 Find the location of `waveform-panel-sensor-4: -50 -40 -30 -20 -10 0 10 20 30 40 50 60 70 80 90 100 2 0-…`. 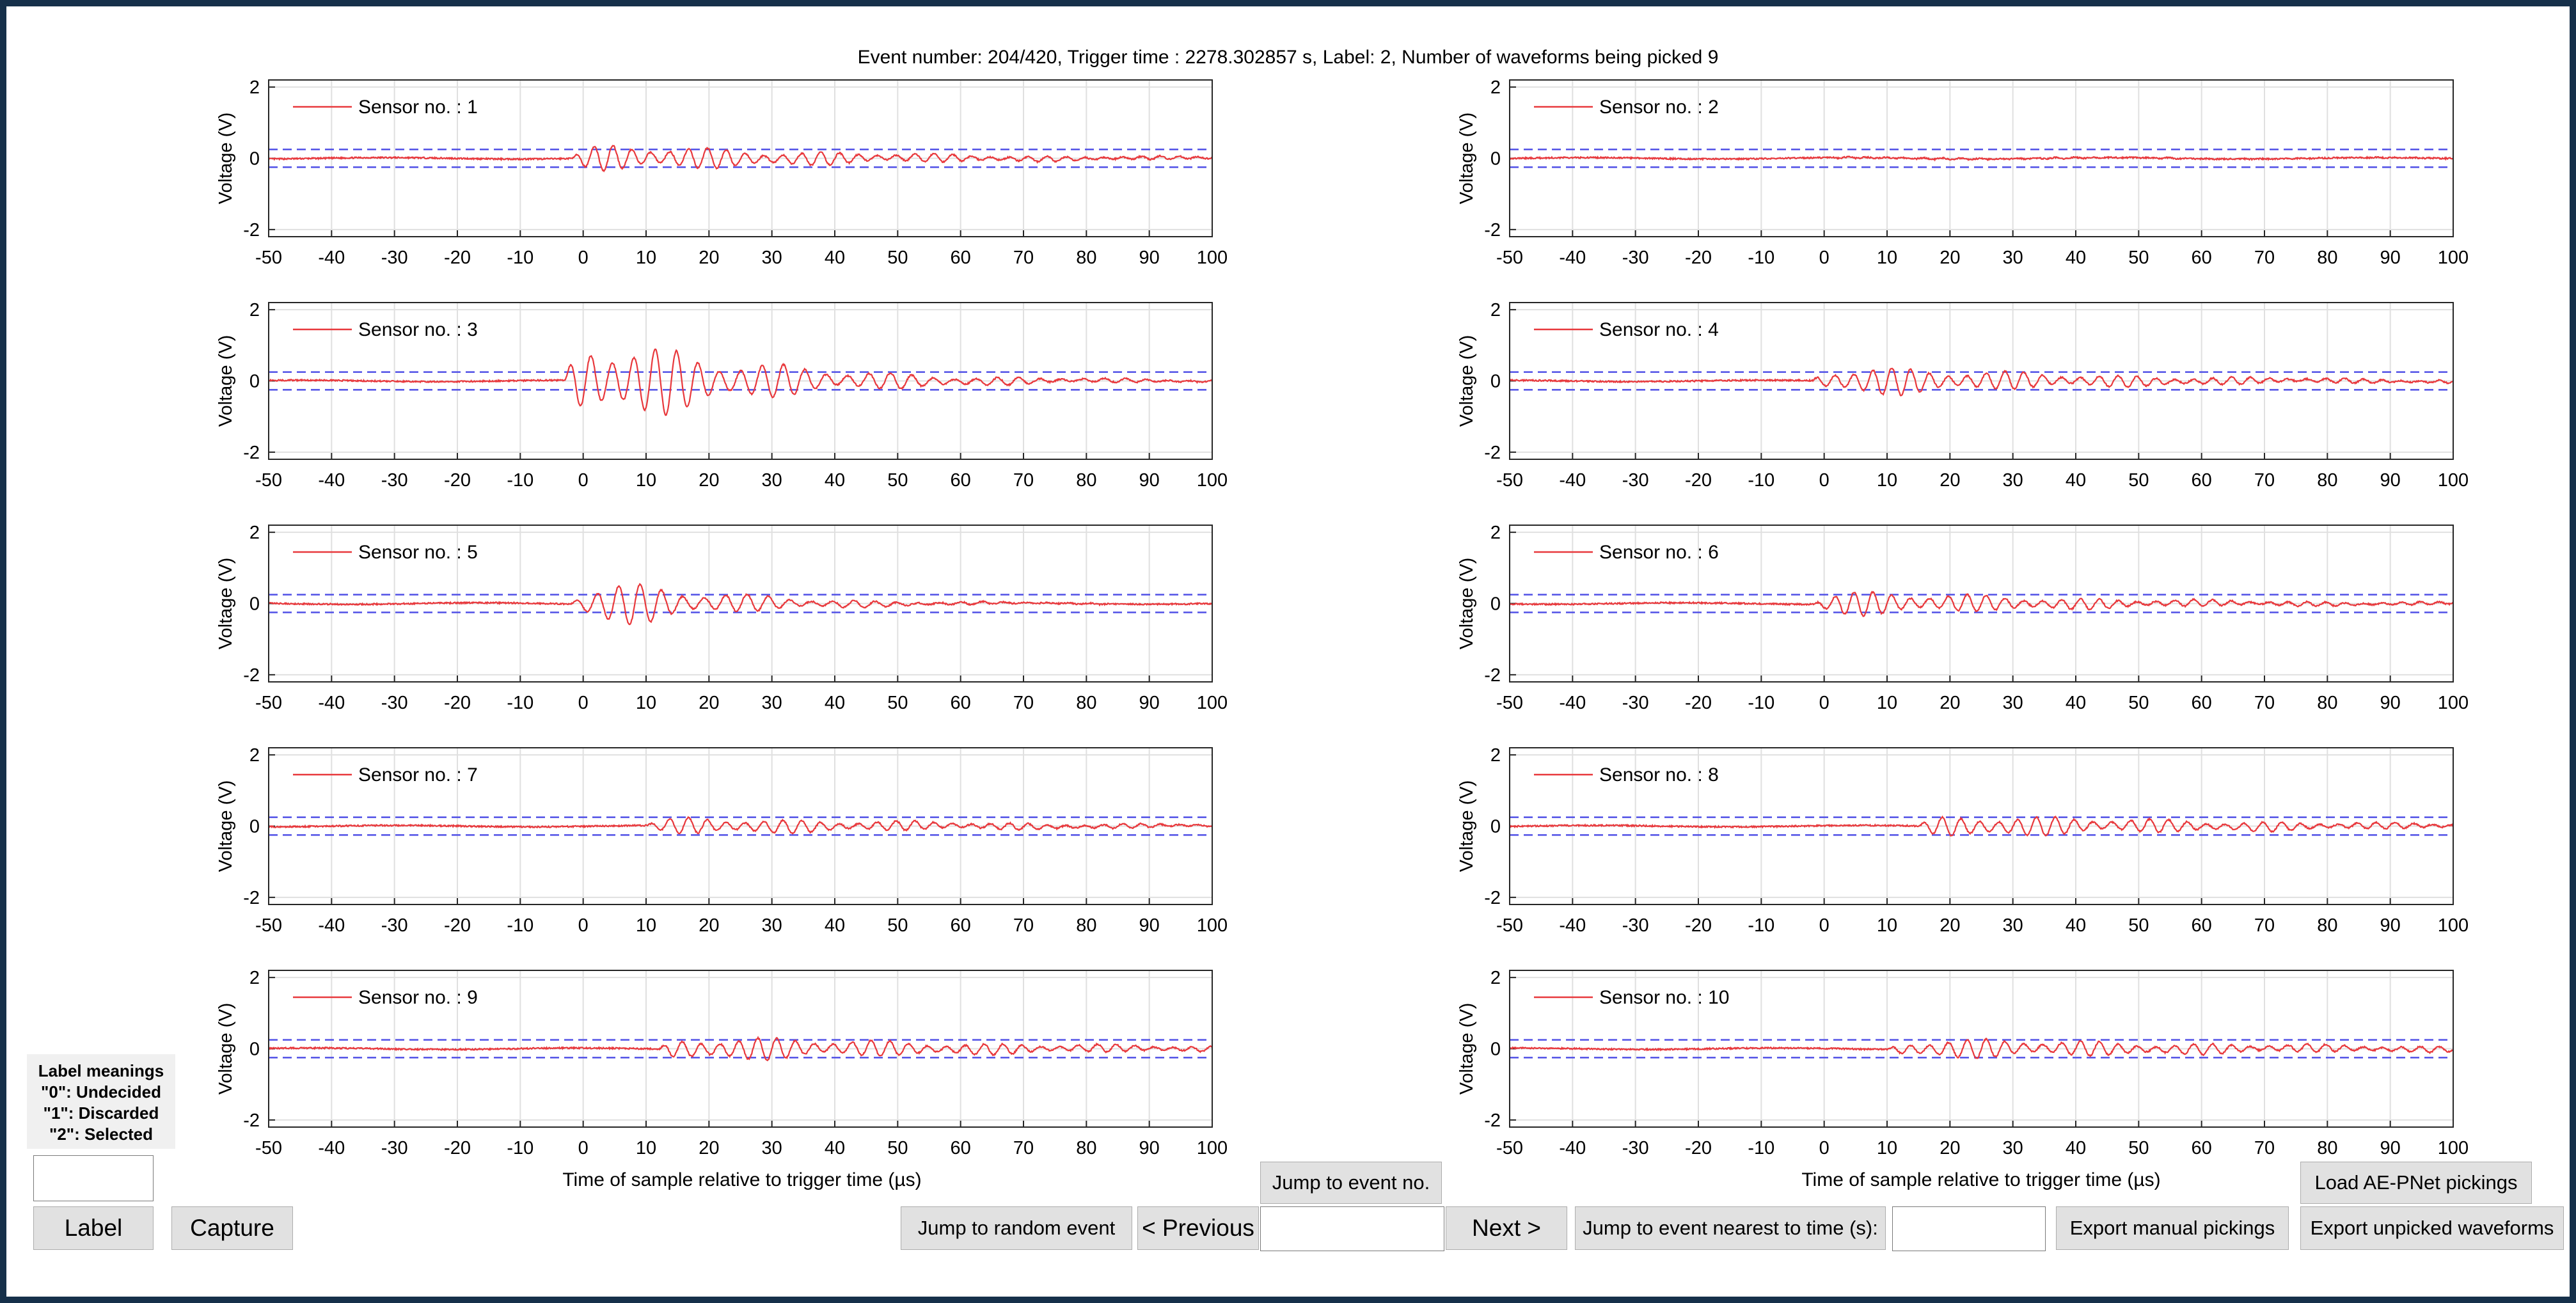

waveform-panel-sensor-4: -50 -40 -30 -20 -10 0 10 20 30 40 50 60 70 80 90 100 2 0-… is located at coordinates (2008, 401).